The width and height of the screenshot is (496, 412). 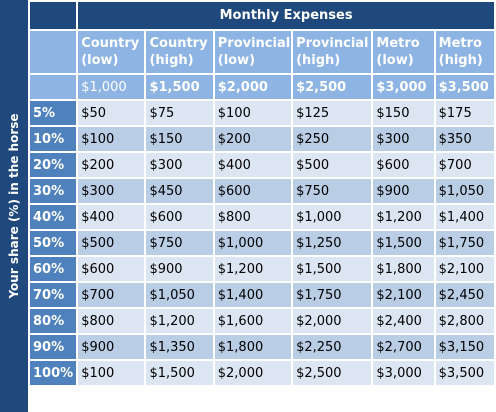 What do you see at coordinates (321, 87) in the screenshot?
I see `cell-text: $2,500` at bounding box center [321, 87].